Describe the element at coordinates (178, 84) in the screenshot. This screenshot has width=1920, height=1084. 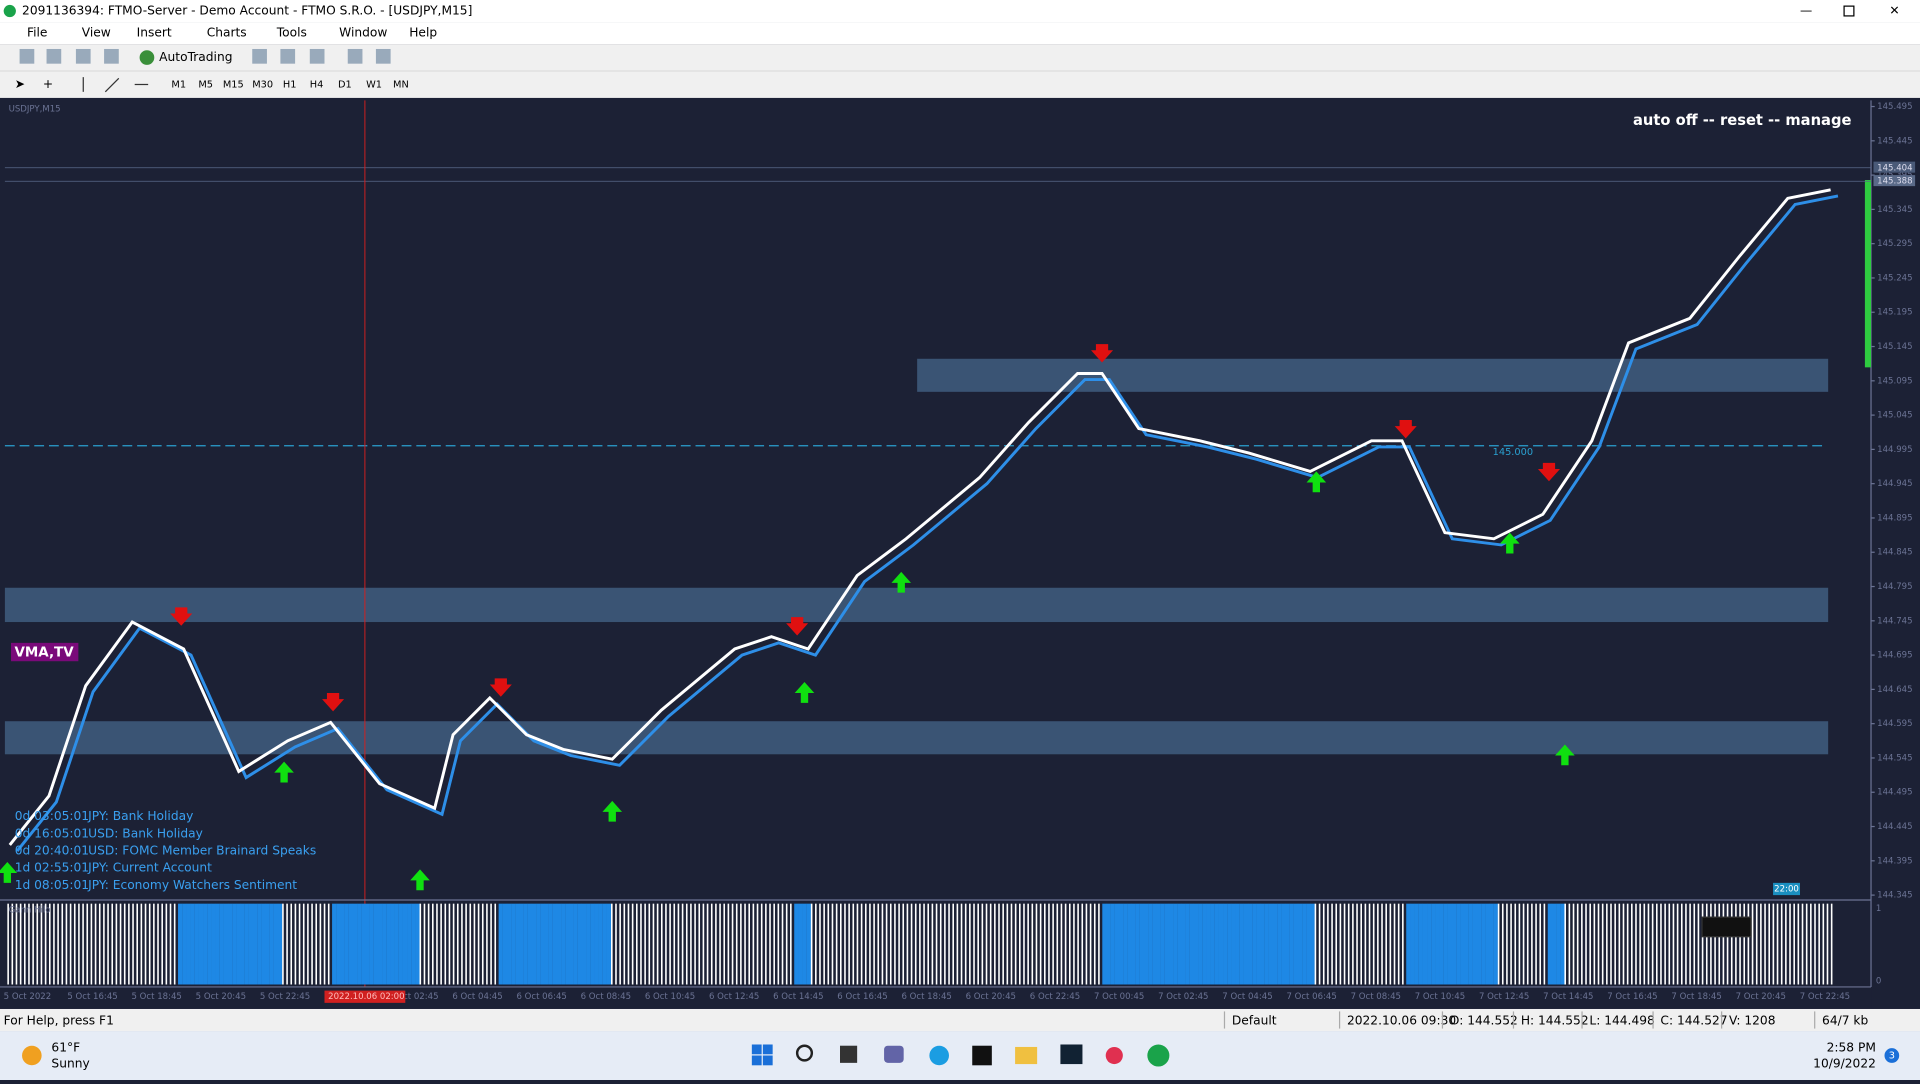
I see `timeframe: M1` at that location.